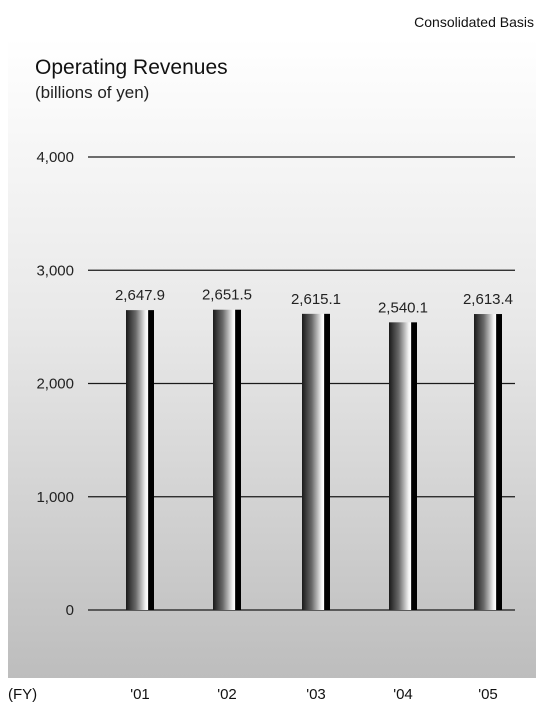  I want to click on data-label: 2,540.1, so click(403, 307).